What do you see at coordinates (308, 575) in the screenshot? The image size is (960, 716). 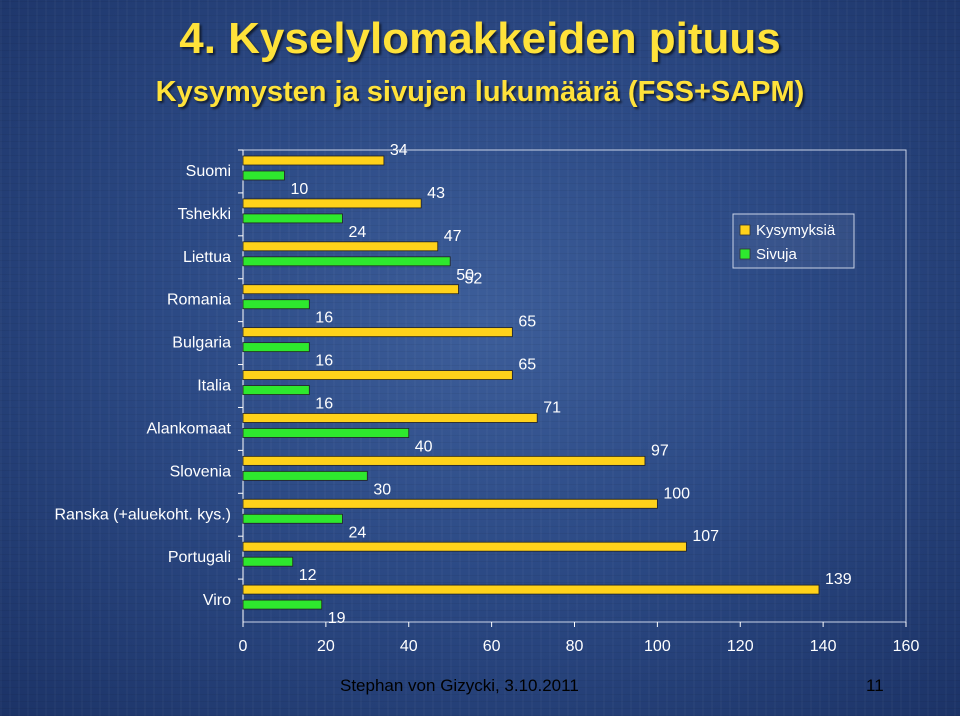 I see `data-label-sivuja: 12` at bounding box center [308, 575].